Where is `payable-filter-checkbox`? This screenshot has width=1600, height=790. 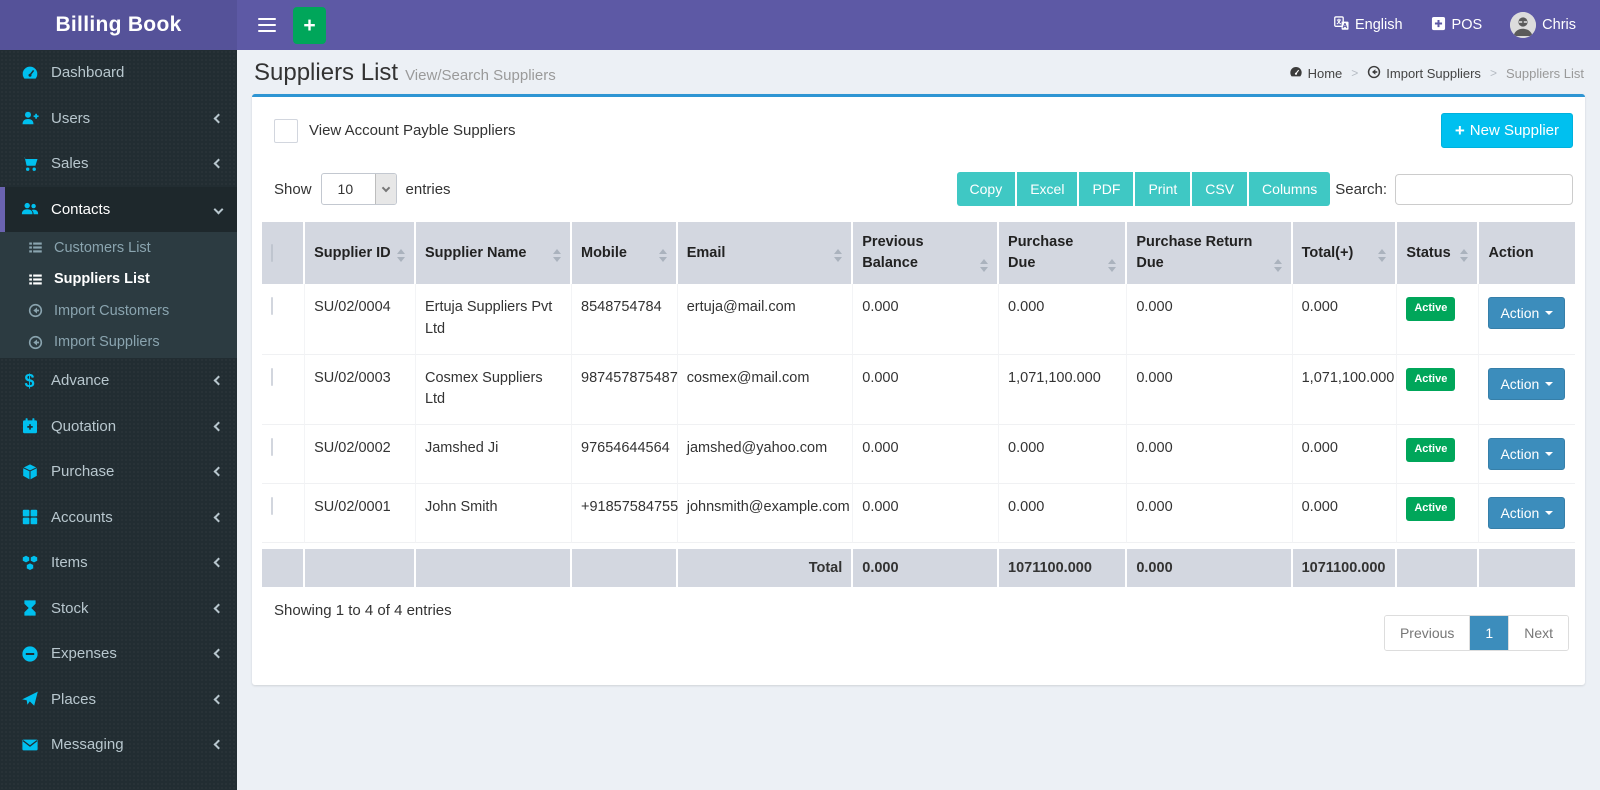 payable-filter-checkbox is located at coordinates (286, 130).